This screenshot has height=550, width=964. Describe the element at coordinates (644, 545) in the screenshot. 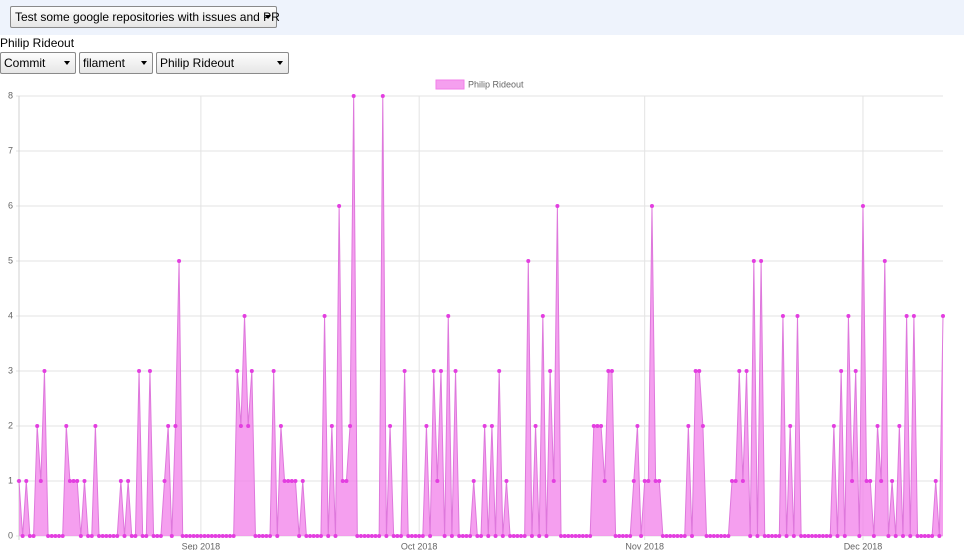

I see `x-tick-label: Nov 2018` at that location.